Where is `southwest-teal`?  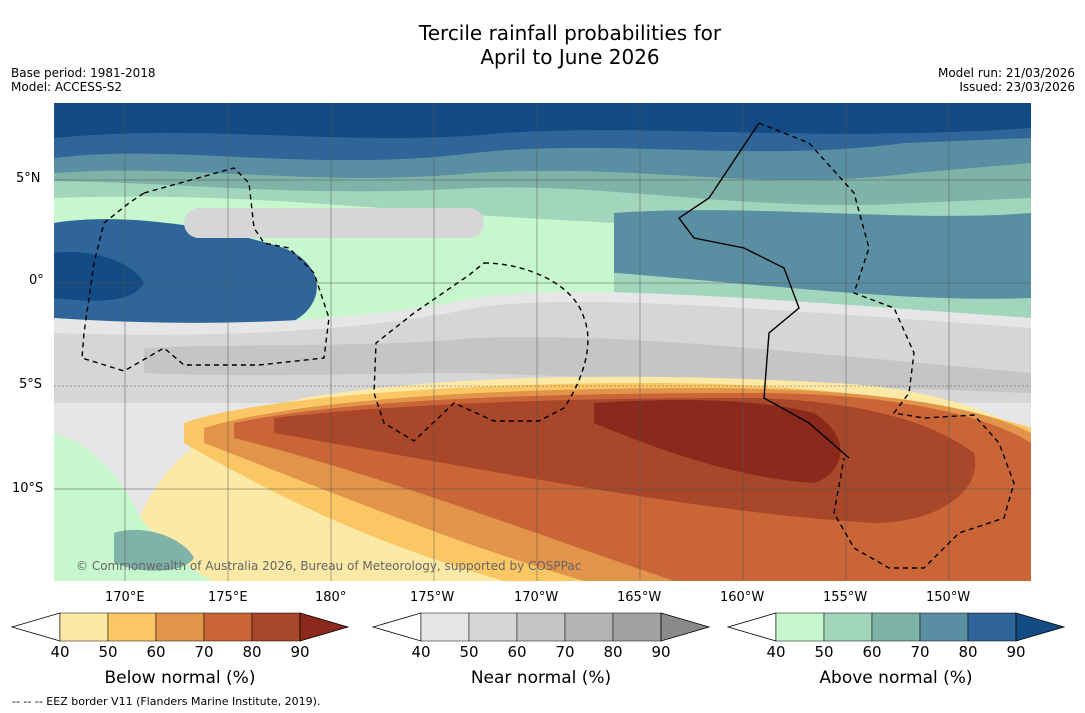
southwest-teal is located at coordinates (154, 550).